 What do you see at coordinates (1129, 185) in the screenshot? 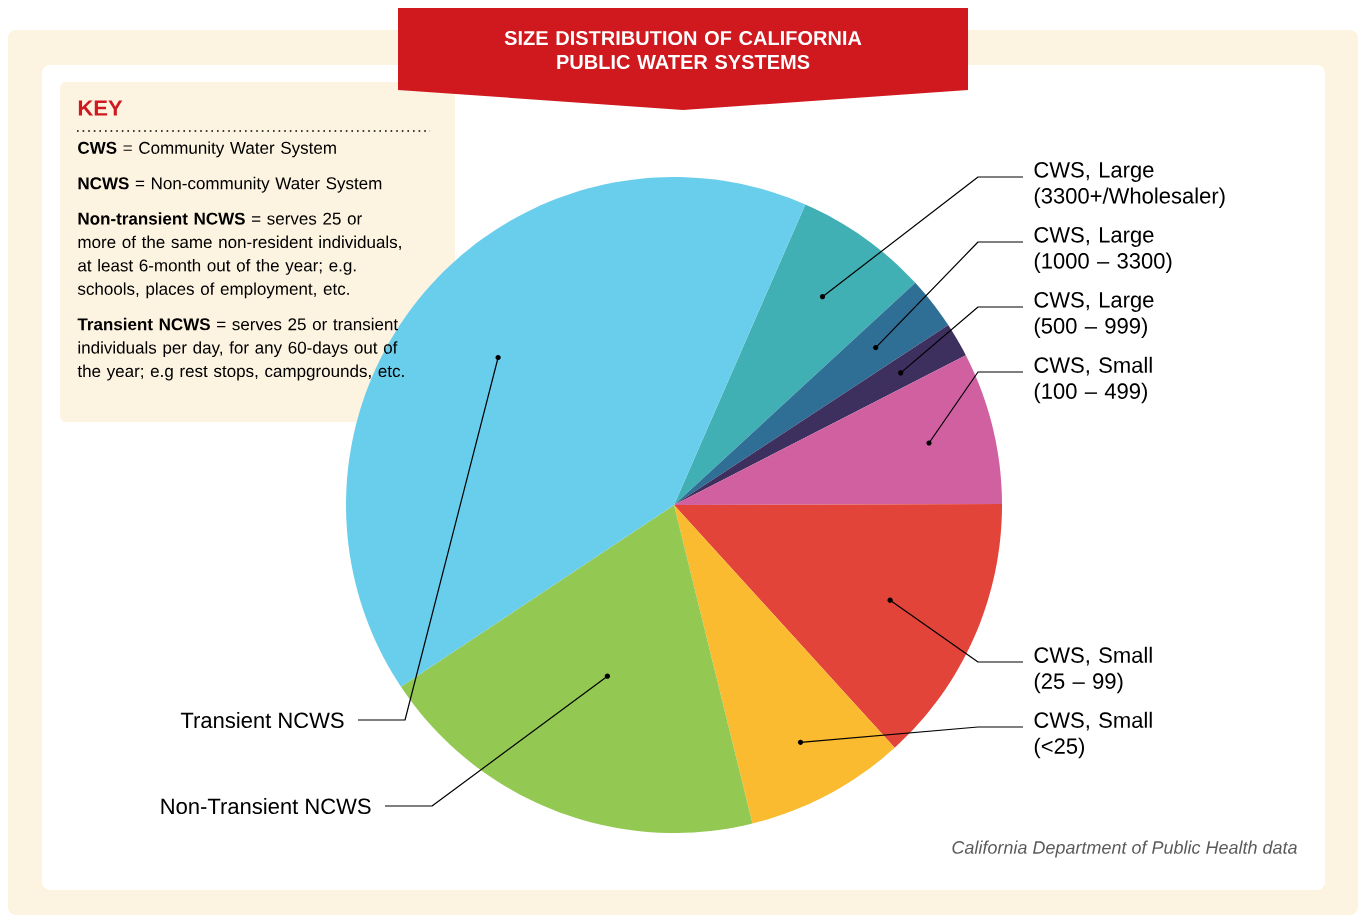
I see `slice-label: CWS, Large (3300+/Wholesaler)` at bounding box center [1129, 185].